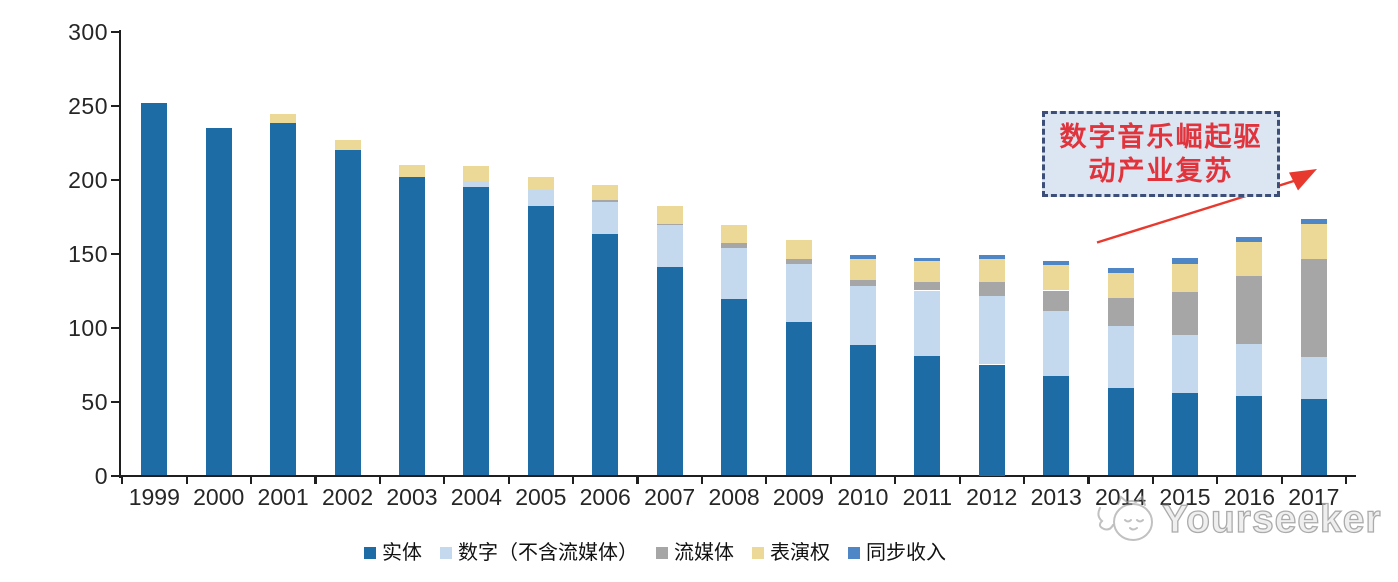  I want to click on bar-segment-2002-表演权, so click(347, 144).